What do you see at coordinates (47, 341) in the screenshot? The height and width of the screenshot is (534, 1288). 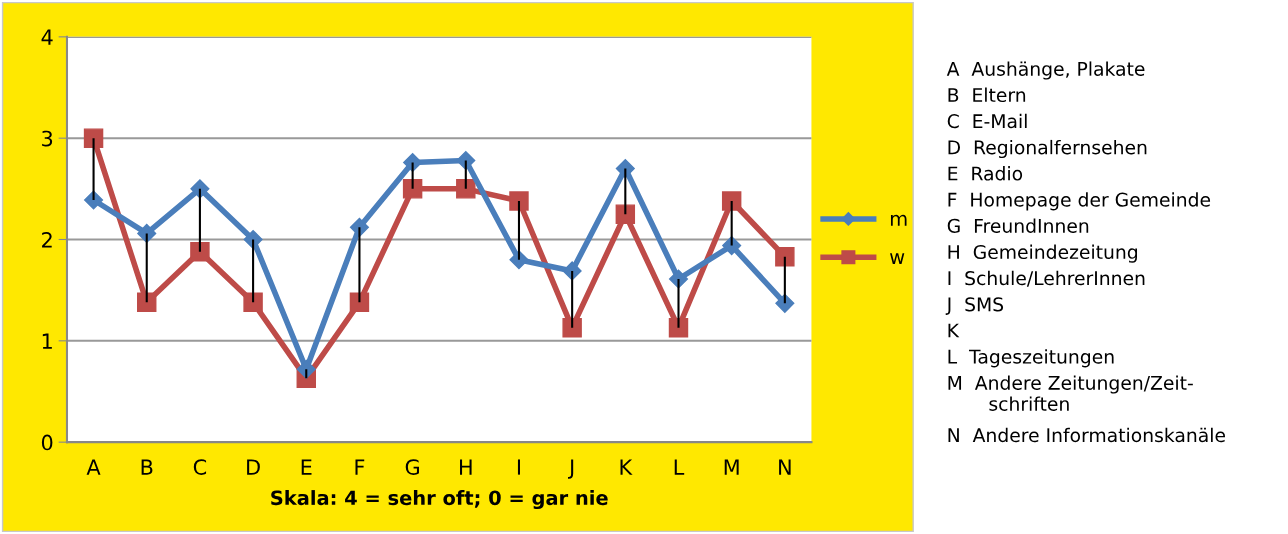 I see `y-tick-label: 1` at bounding box center [47, 341].